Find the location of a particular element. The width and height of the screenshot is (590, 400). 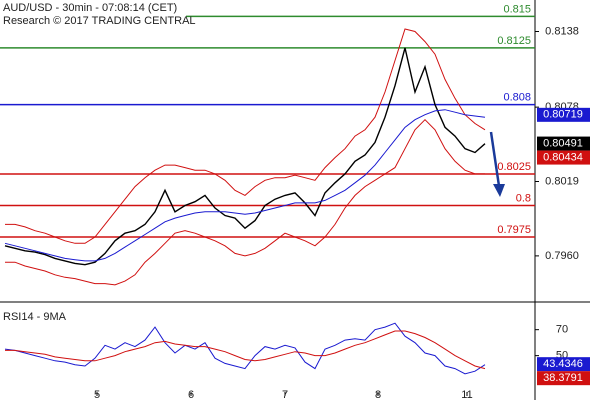

forecast-arrow is located at coordinates (497, 164).